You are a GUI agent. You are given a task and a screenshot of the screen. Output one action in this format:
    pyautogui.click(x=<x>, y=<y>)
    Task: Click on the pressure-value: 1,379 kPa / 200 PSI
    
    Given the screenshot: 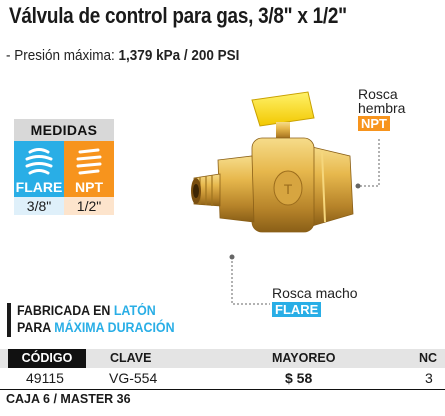 What is the action you would take?
    pyautogui.click(x=179, y=55)
    